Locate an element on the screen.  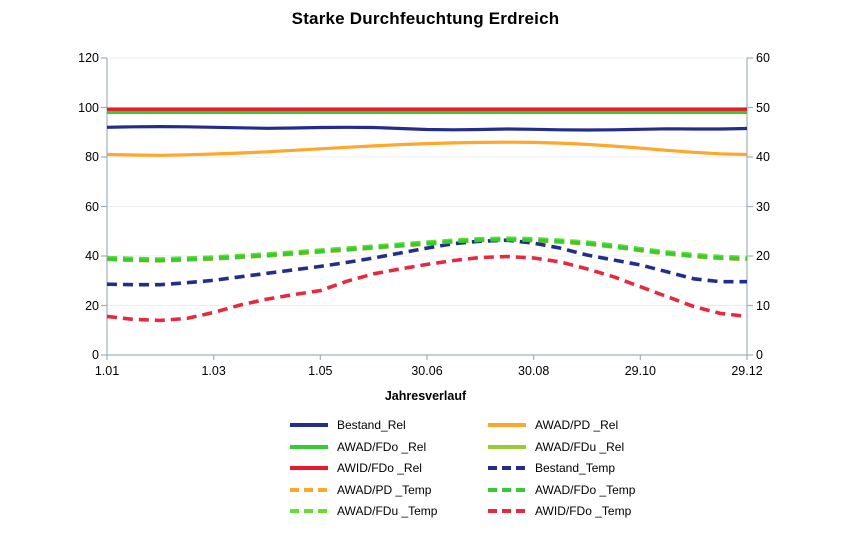
series-line-awid-fdo-temp is located at coordinates (427, 288).